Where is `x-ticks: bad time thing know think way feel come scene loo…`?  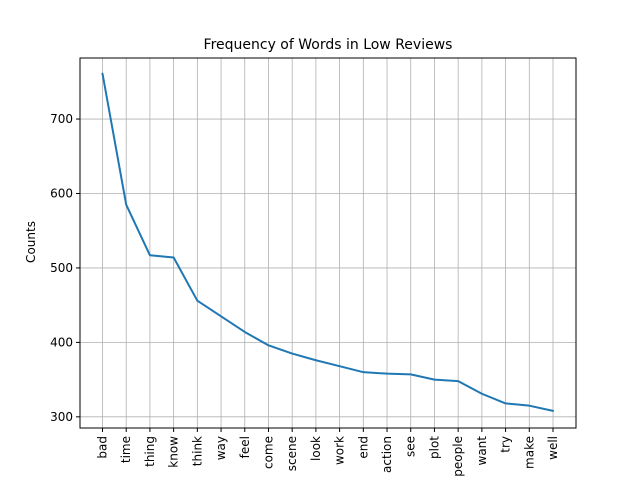
x-ticks: bad time thing know think way feel come scene loo… is located at coordinates (328, 452).